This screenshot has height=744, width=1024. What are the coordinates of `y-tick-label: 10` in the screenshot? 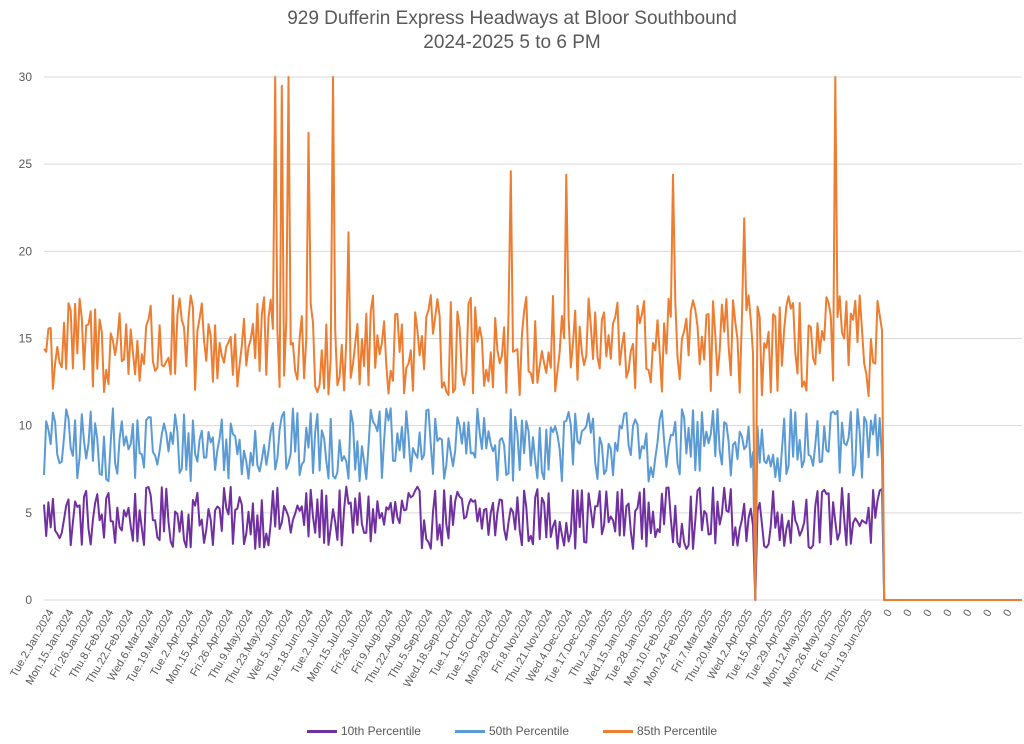 It's located at (26, 426).